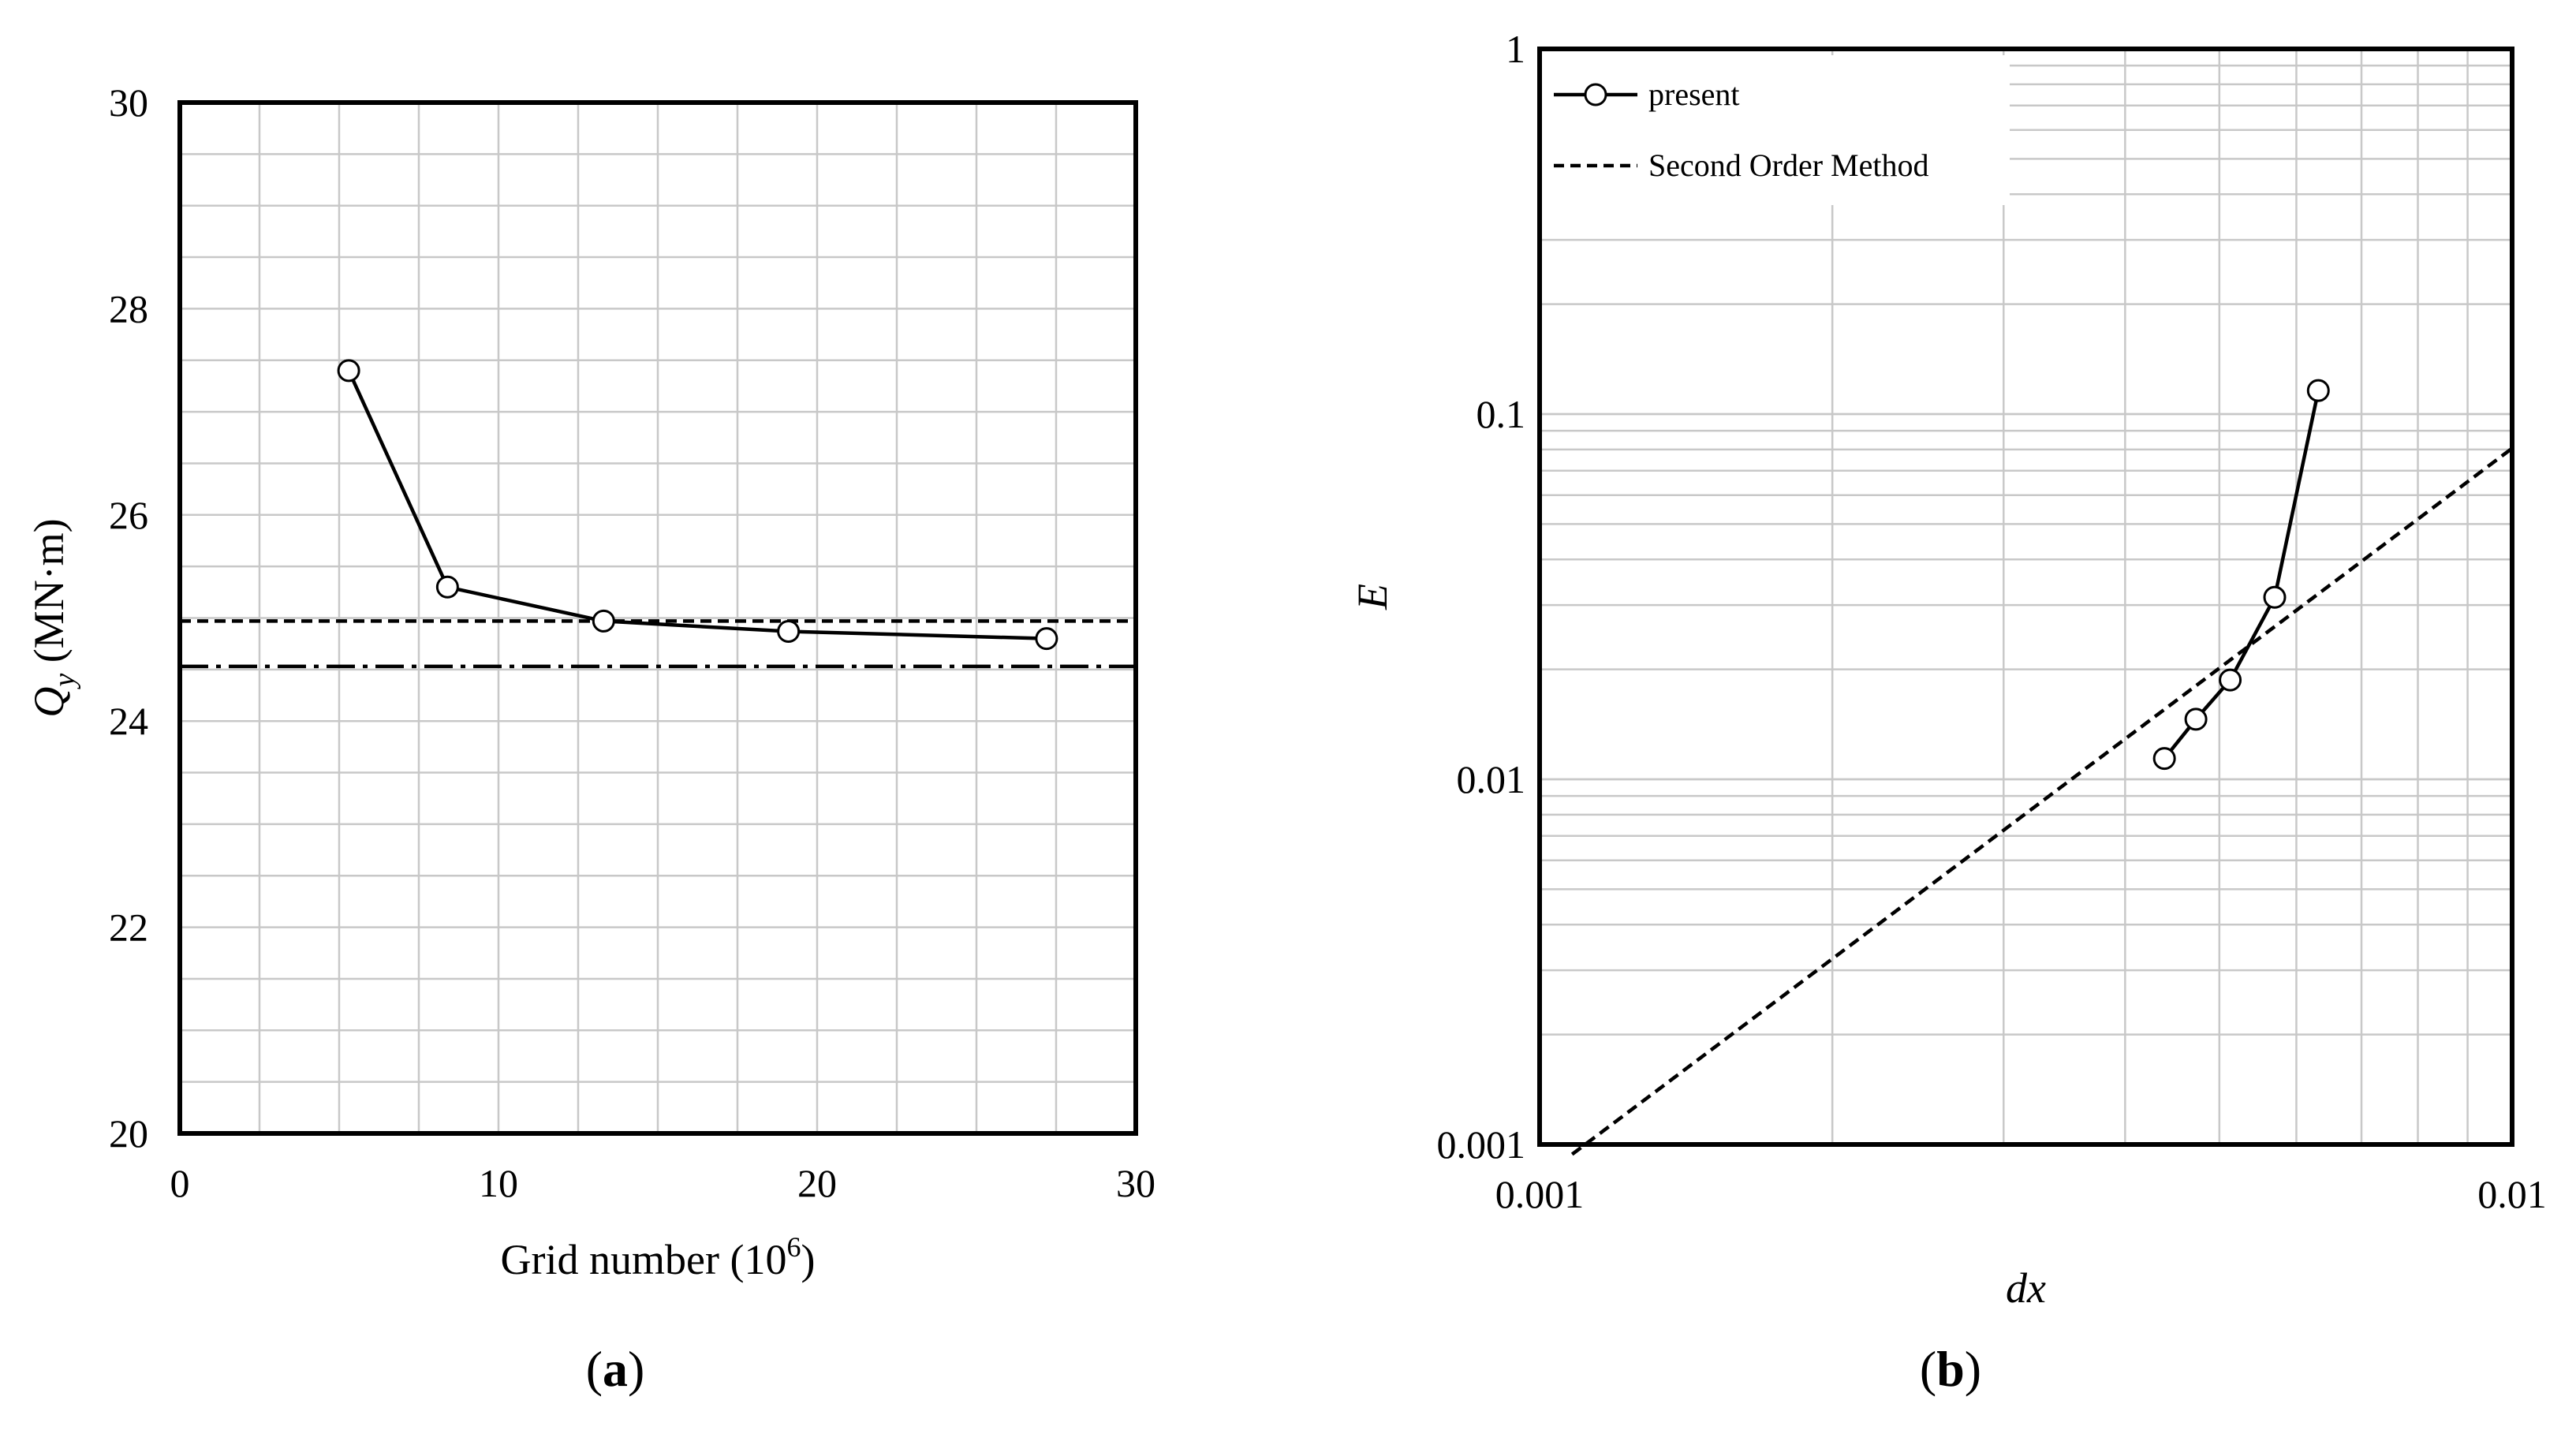 The height and width of the screenshot is (1430, 2576). I want to click on panel-a-y-tick-label: 28, so click(128, 308).